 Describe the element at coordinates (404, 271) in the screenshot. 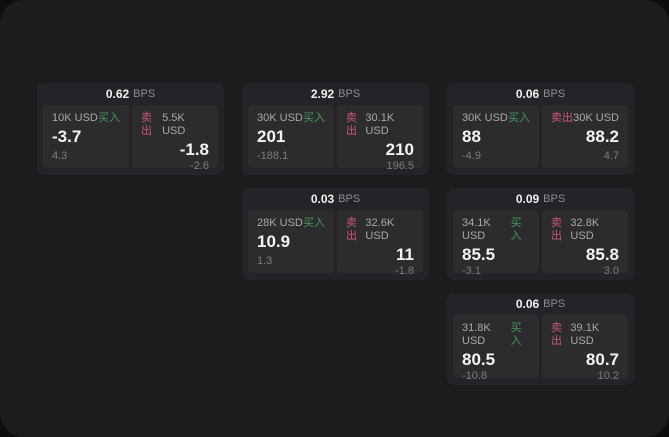

I see `sell-delta: -1.8` at that location.